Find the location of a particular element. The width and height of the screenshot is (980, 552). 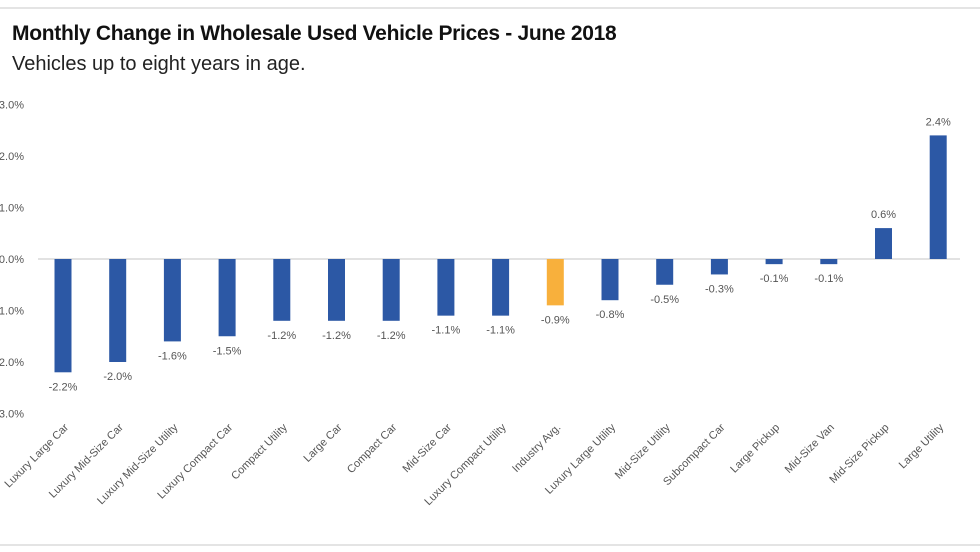

x-tick-label: Compact Utility is located at coordinates (259, 451).